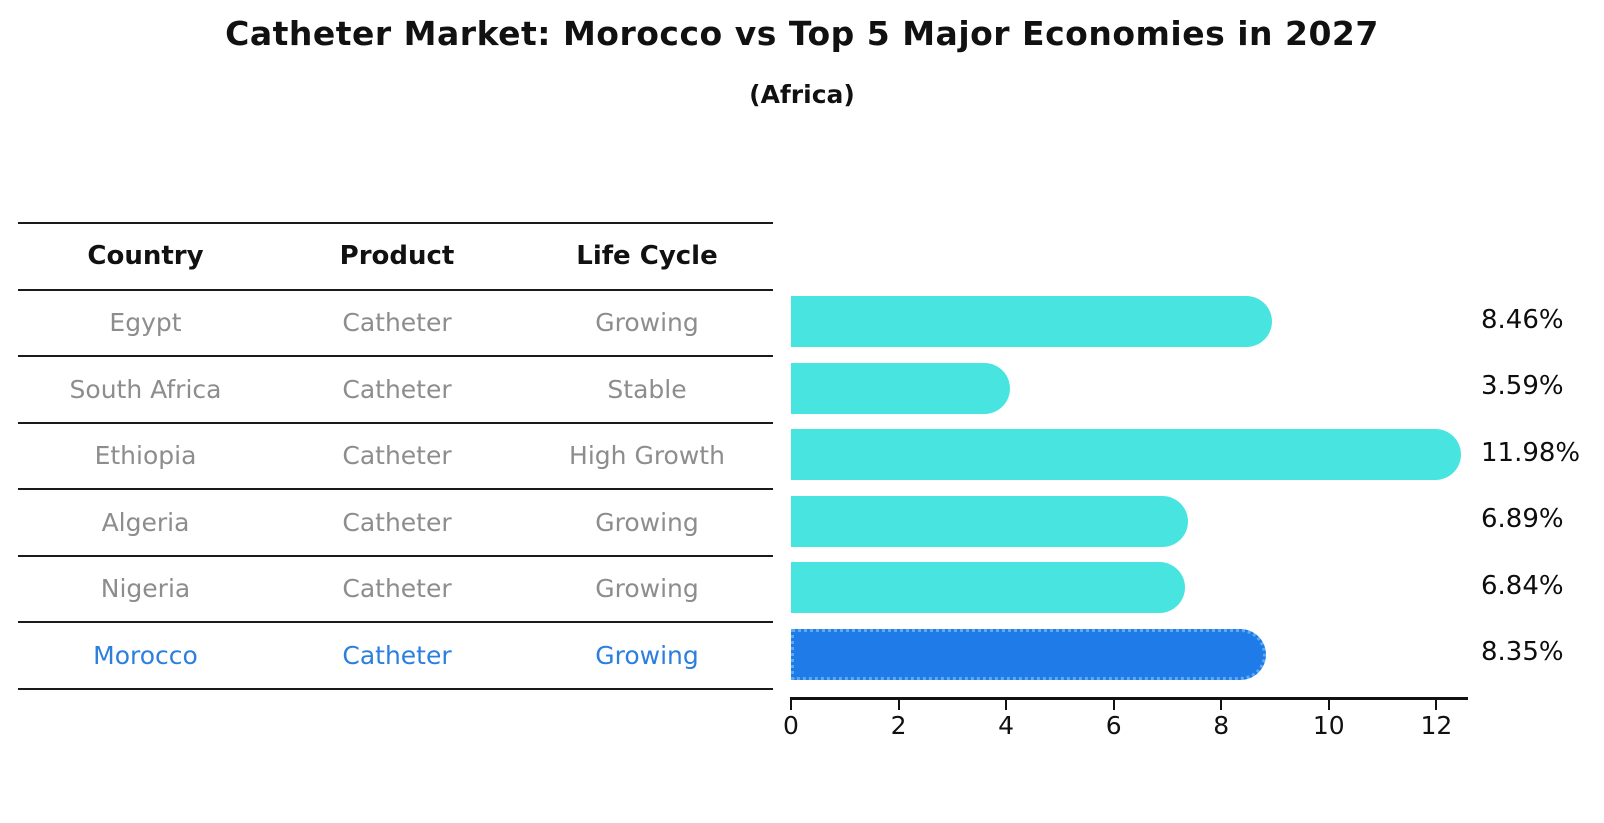 The image size is (1604, 823). Describe the element at coordinates (647, 389) in the screenshot. I see `cell-lifecycle: Stable` at that location.